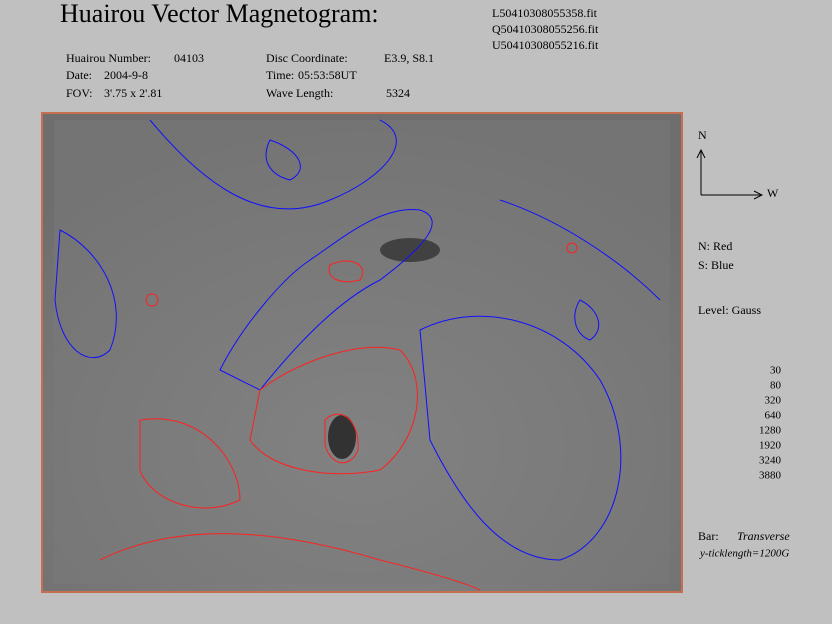  What do you see at coordinates (770, 423) in the screenshot?
I see `level-list: 30 80 320 640 1280 1920 3240 3880` at bounding box center [770, 423].